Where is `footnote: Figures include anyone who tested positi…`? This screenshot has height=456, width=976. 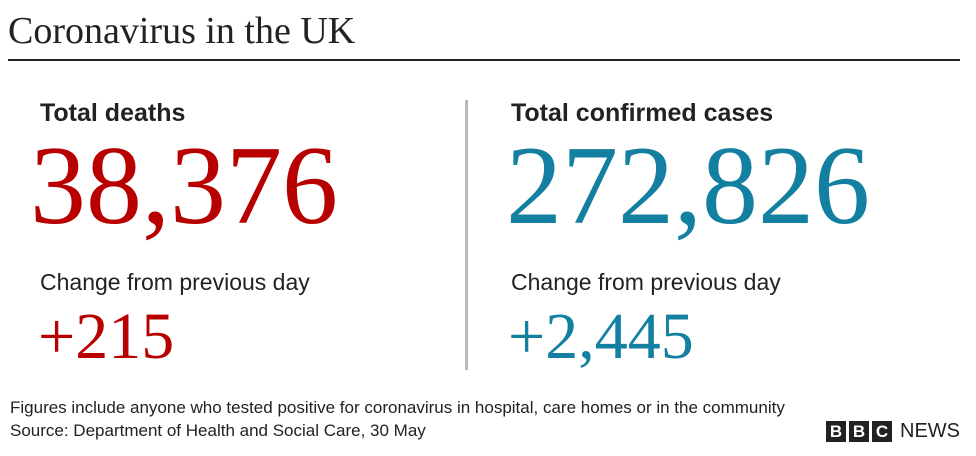 footnote: Figures include anyone who tested positi… is located at coordinates (397, 407).